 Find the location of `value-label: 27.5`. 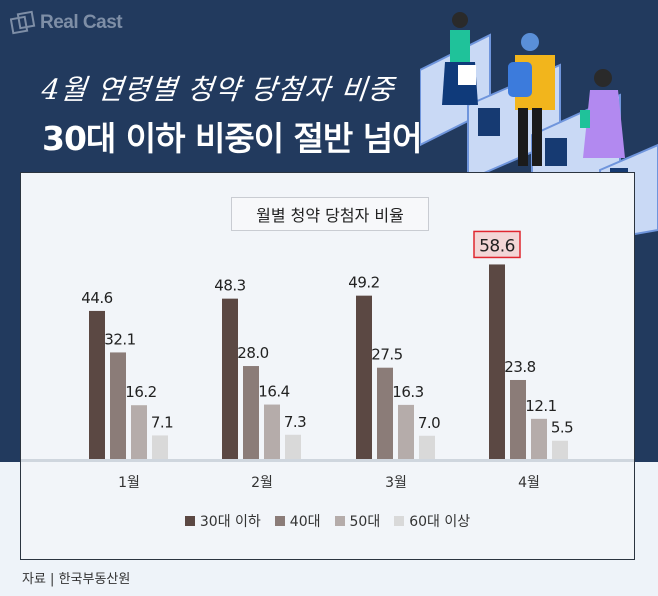

value-label: 27.5 is located at coordinates (386, 355).